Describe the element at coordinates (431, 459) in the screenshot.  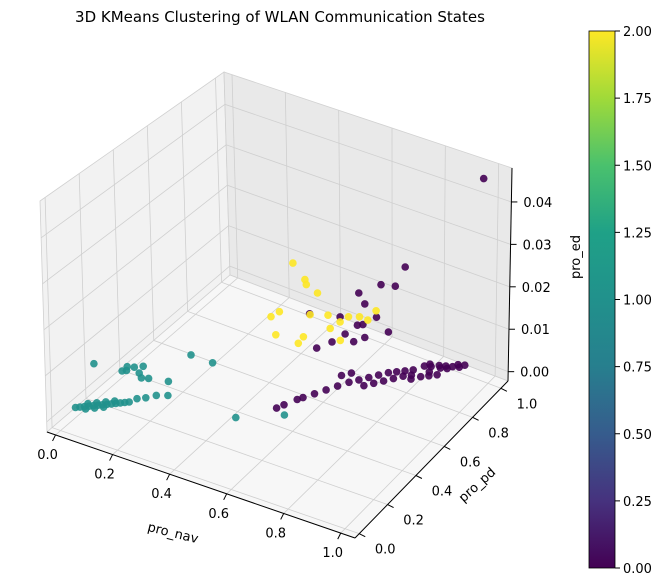
I see `y-axis-line` at that location.